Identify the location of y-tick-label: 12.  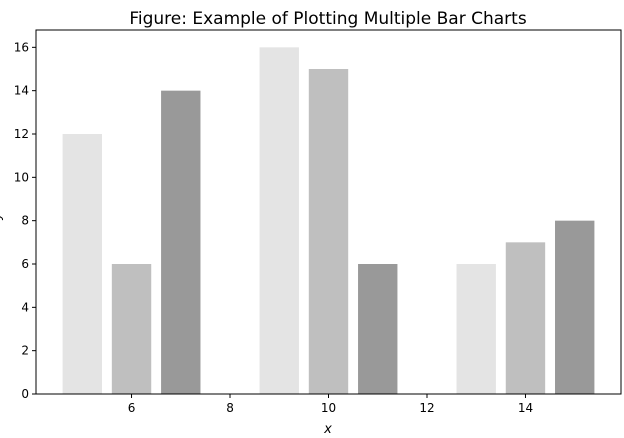
(21, 134).